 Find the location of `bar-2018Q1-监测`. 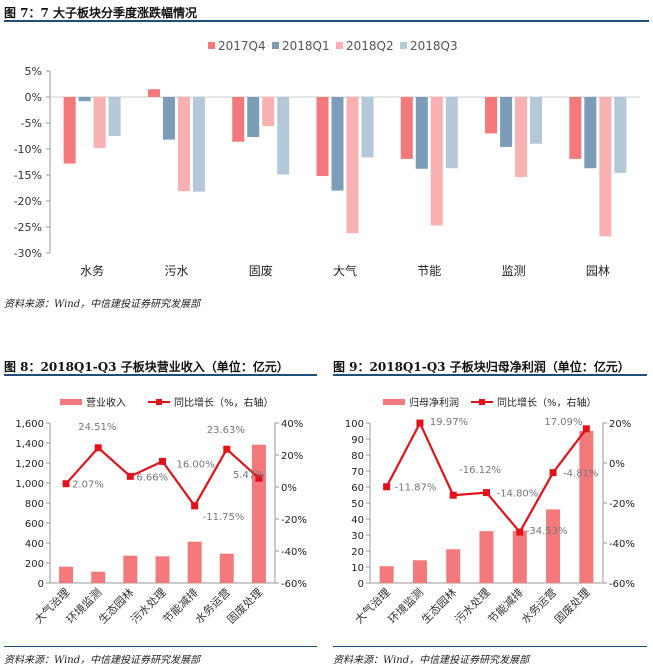

bar-2018Q1-监测 is located at coordinates (506, 122).